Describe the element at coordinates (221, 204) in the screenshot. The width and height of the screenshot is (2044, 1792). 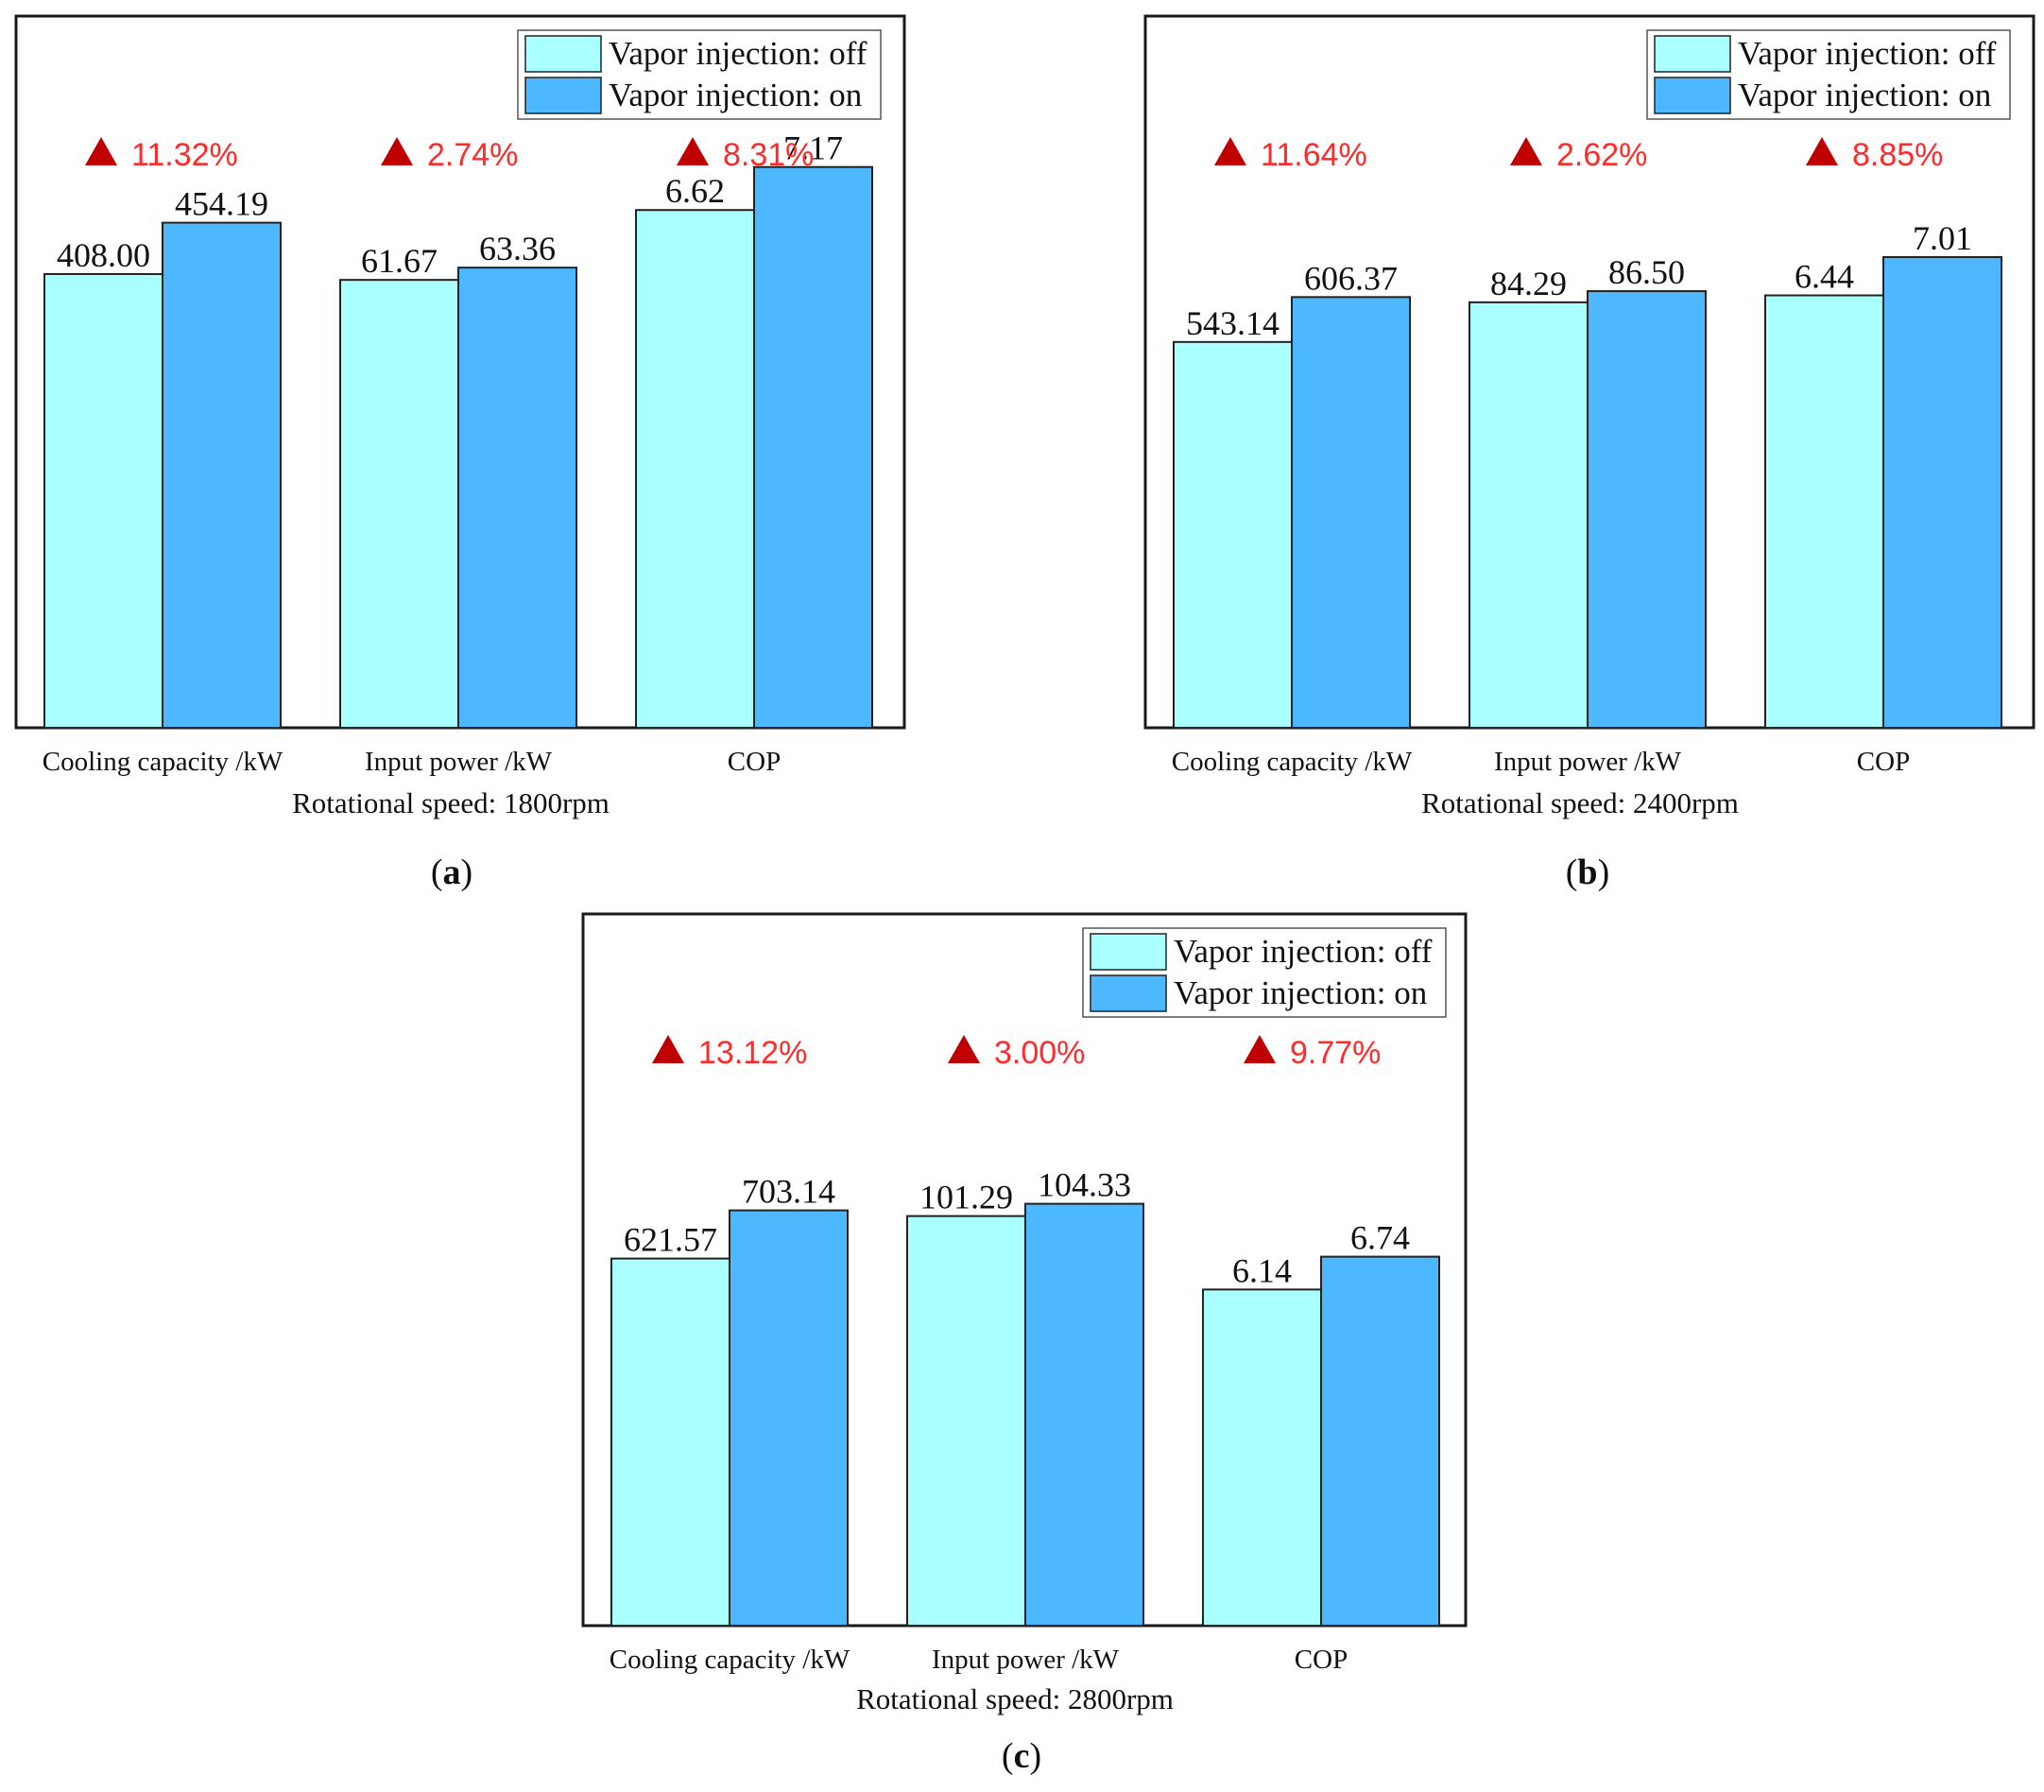
I see `data-label-on-1: 454.19` at that location.